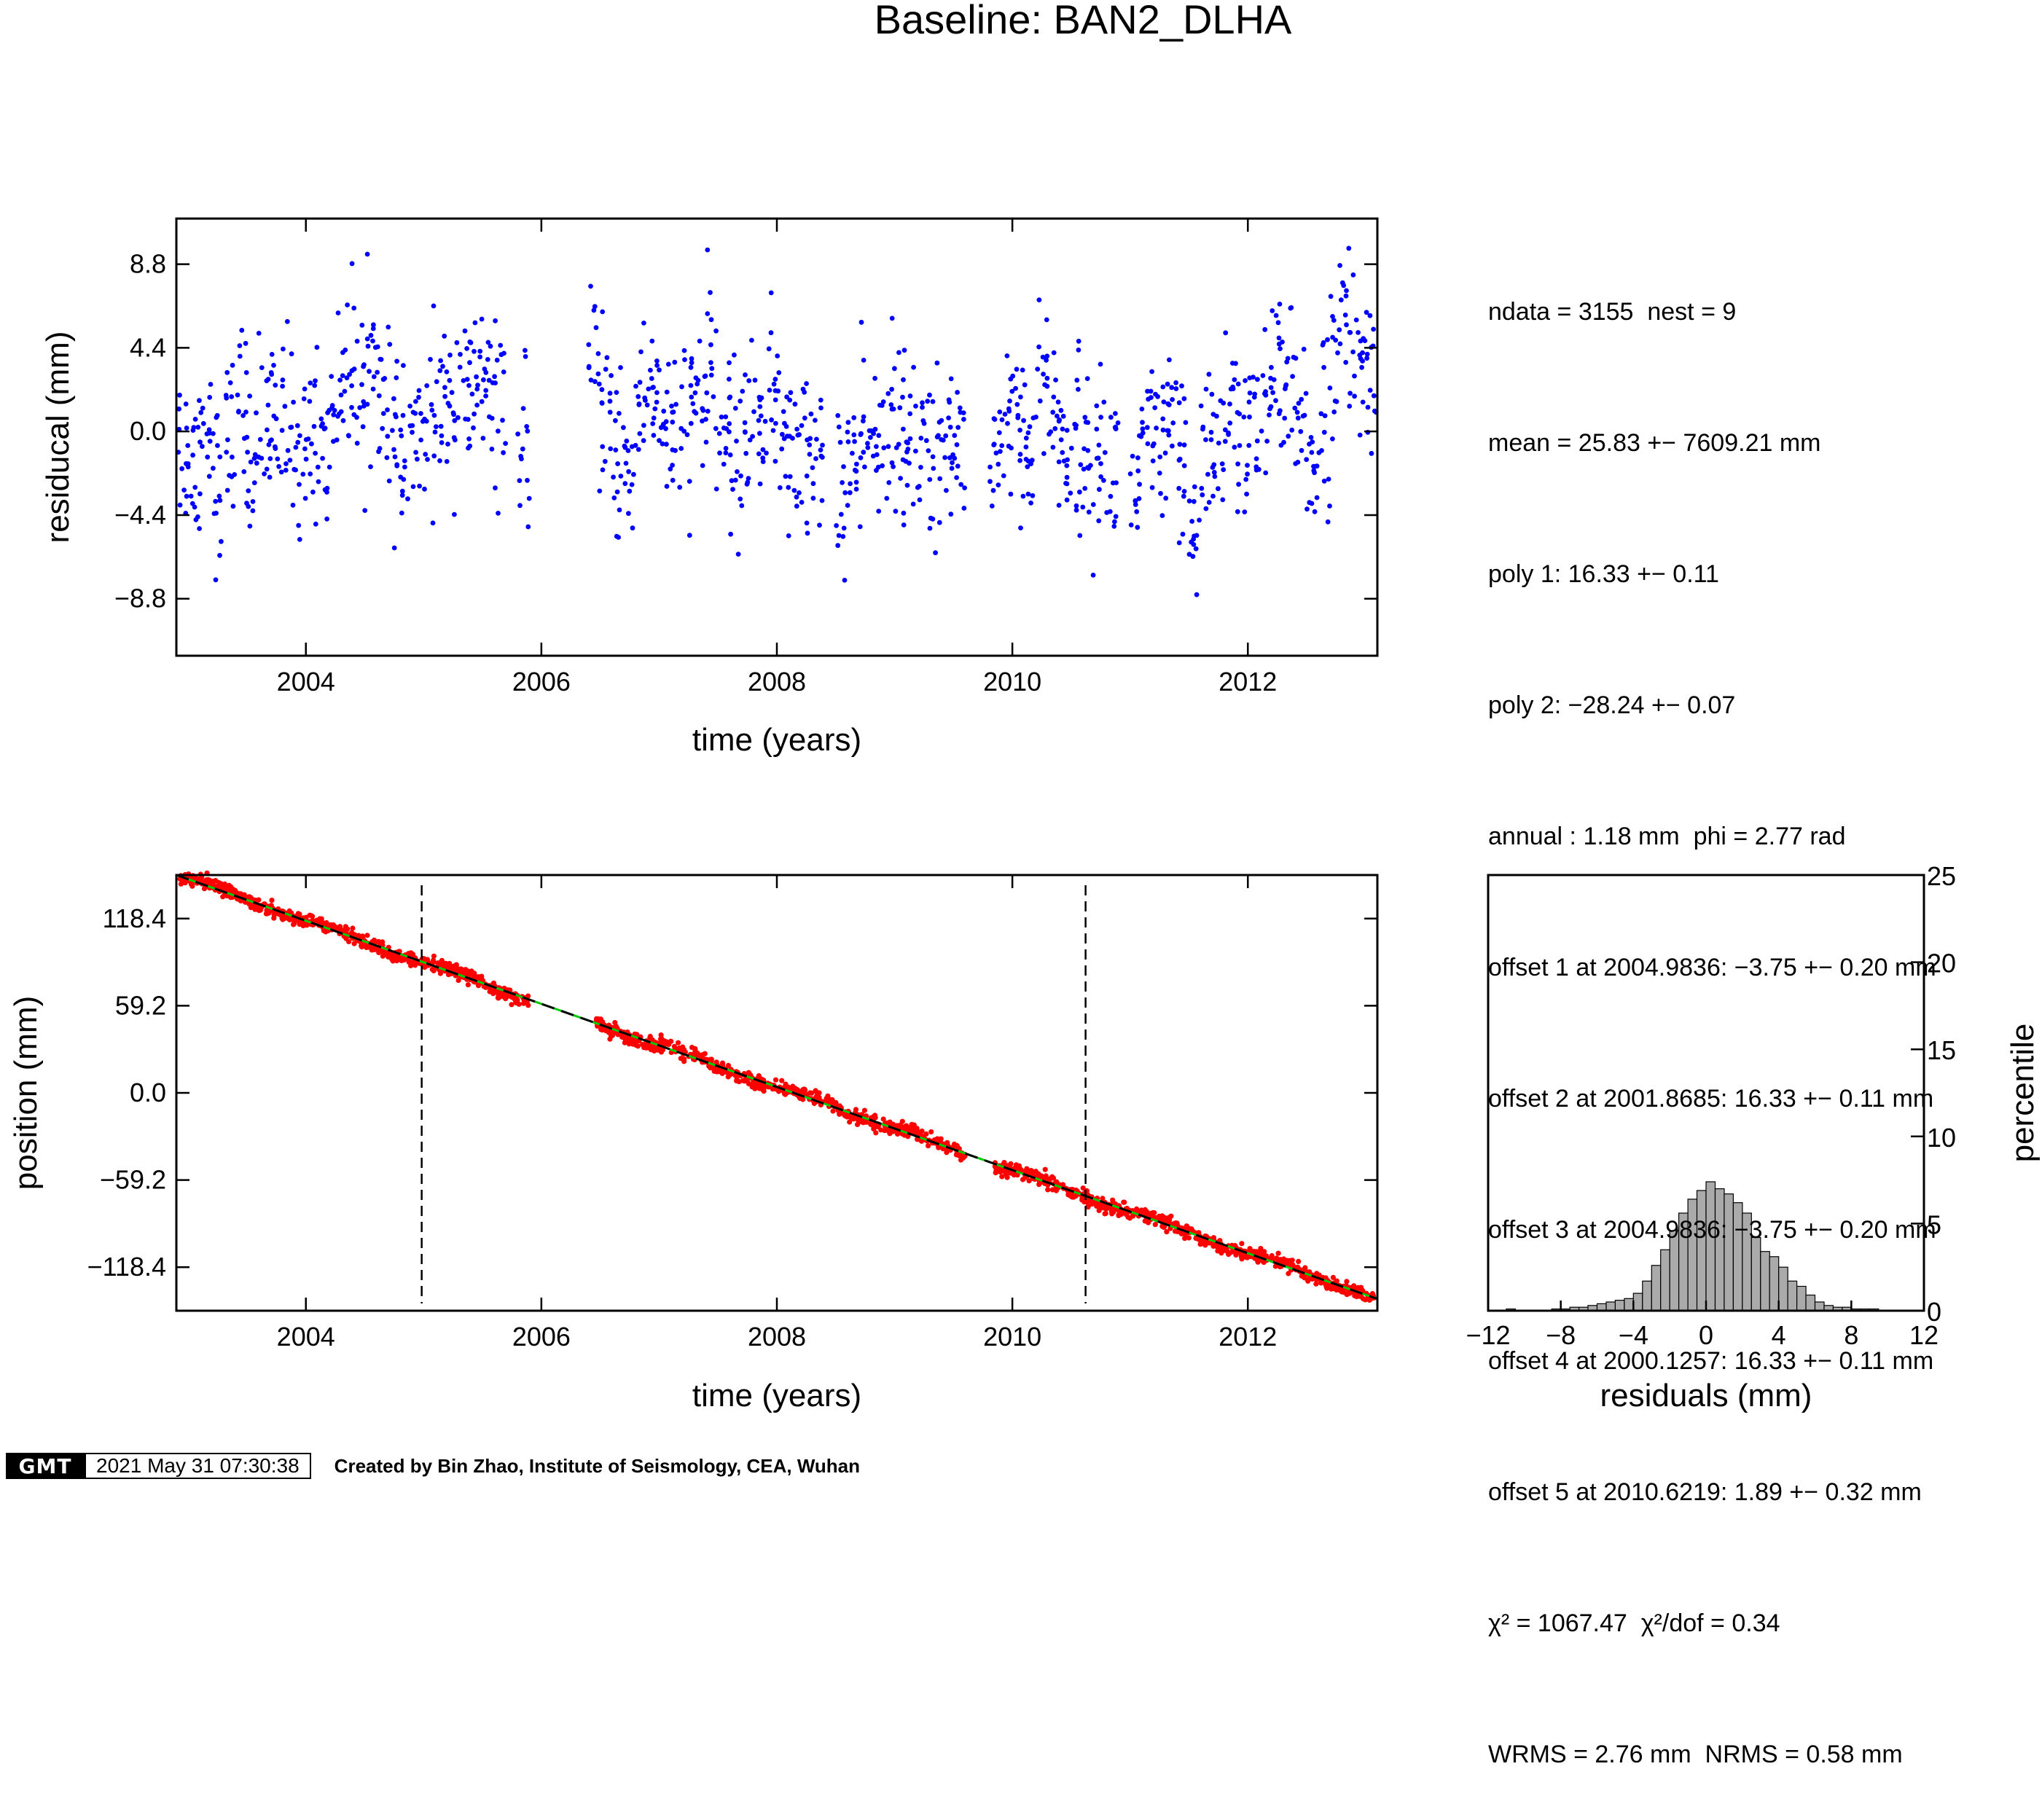  What do you see at coordinates (1712, 1230) in the screenshot?
I see `stat-line: offset 3 at 2004.9836: −3.75 +− 0.20 mm` at bounding box center [1712, 1230].